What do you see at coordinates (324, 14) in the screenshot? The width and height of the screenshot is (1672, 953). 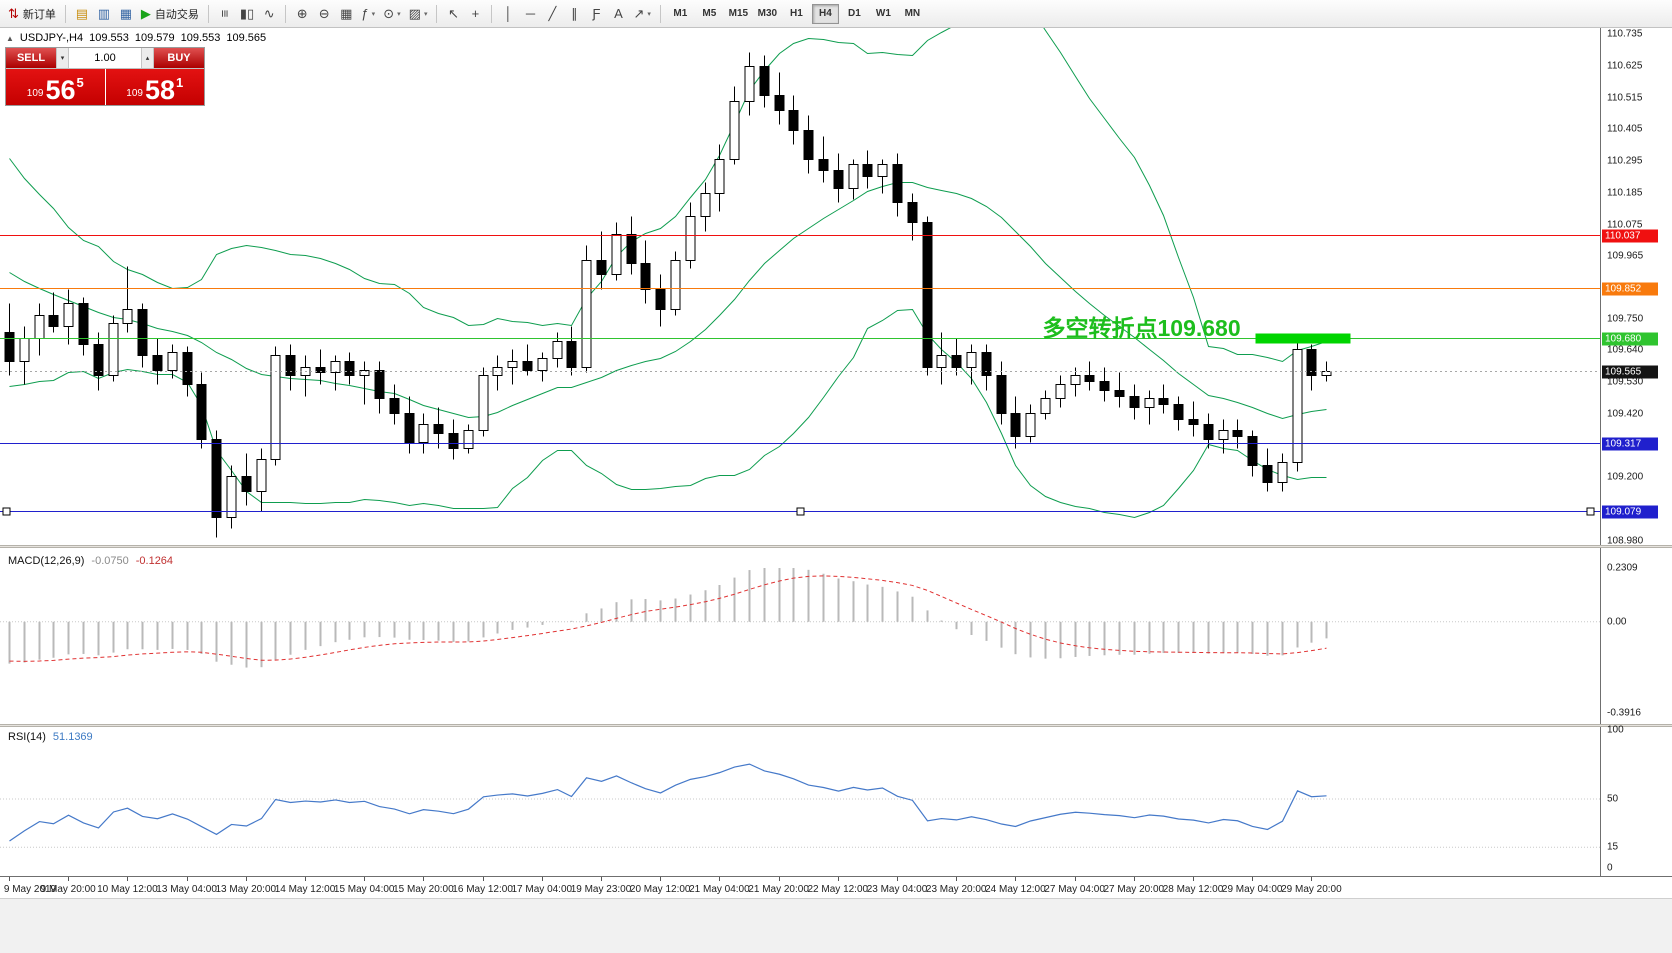 I see `zoom-out-button: ⊖` at bounding box center [324, 14].